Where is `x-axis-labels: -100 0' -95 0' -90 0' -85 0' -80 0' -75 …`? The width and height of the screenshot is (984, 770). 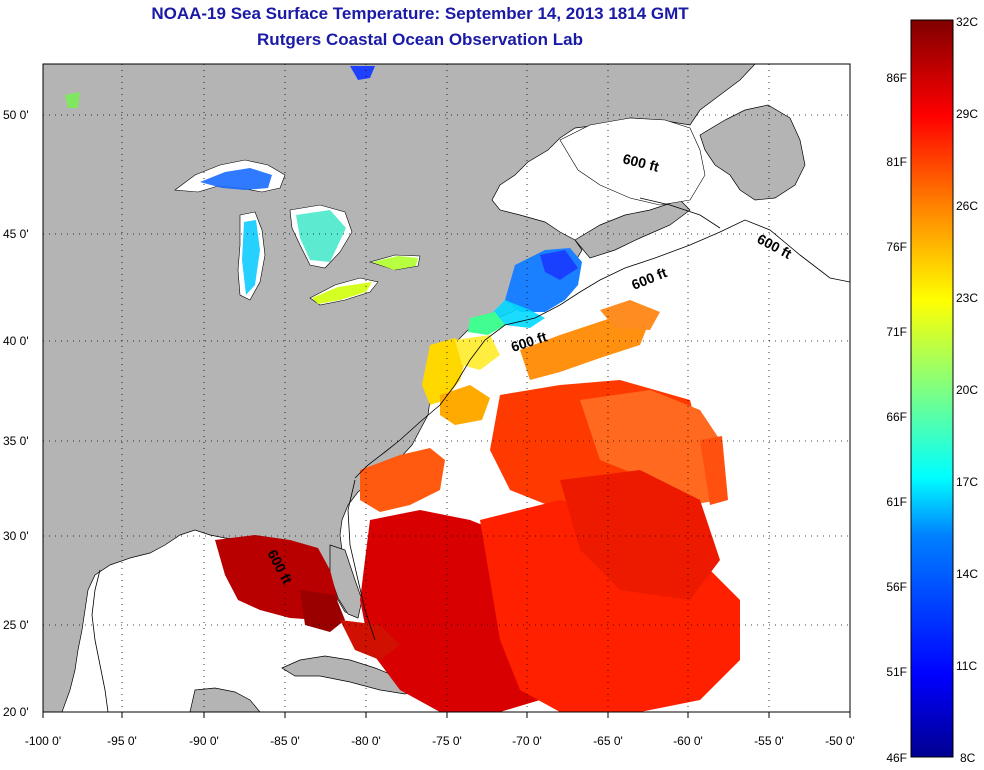 x-axis-labels: -100 0' -95 0' -90 0' -85 0' -80 0' -75 … is located at coordinates (440, 741).